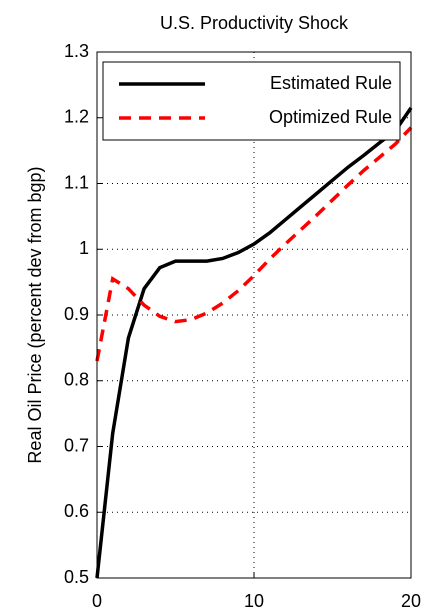 The height and width of the screenshot is (613, 431). What do you see at coordinates (254, 23) in the screenshot?
I see `chart-title: U.S. Productivity Shock` at bounding box center [254, 23].